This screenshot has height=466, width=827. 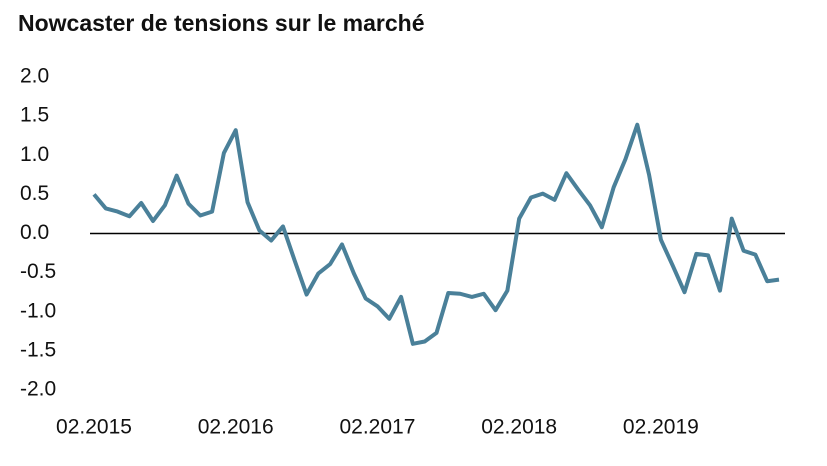 What do you see at coordinates (236, 427) in the screenshot?
I see `x-tick-label: 02.2016` at bounding box center [236, 427].